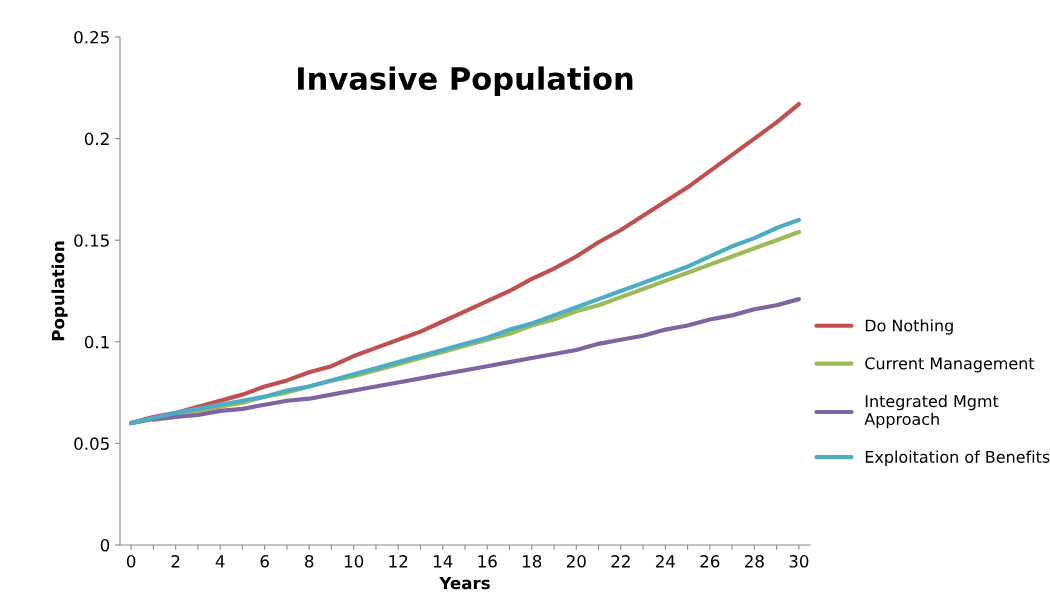 This screenshot has height=616, width=1050. I want to click on text: Invasive Population, so click(465, 81).